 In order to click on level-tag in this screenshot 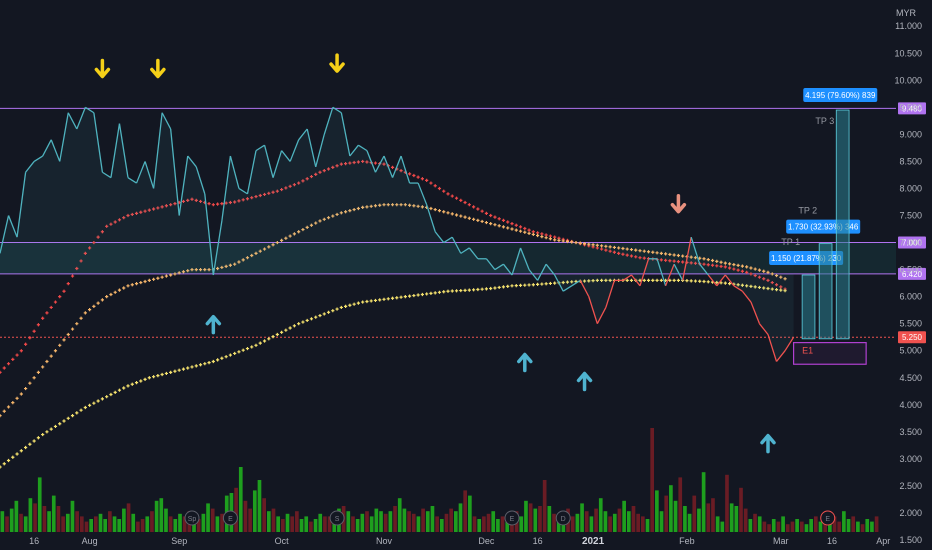, I will do `click(912, 242)`.